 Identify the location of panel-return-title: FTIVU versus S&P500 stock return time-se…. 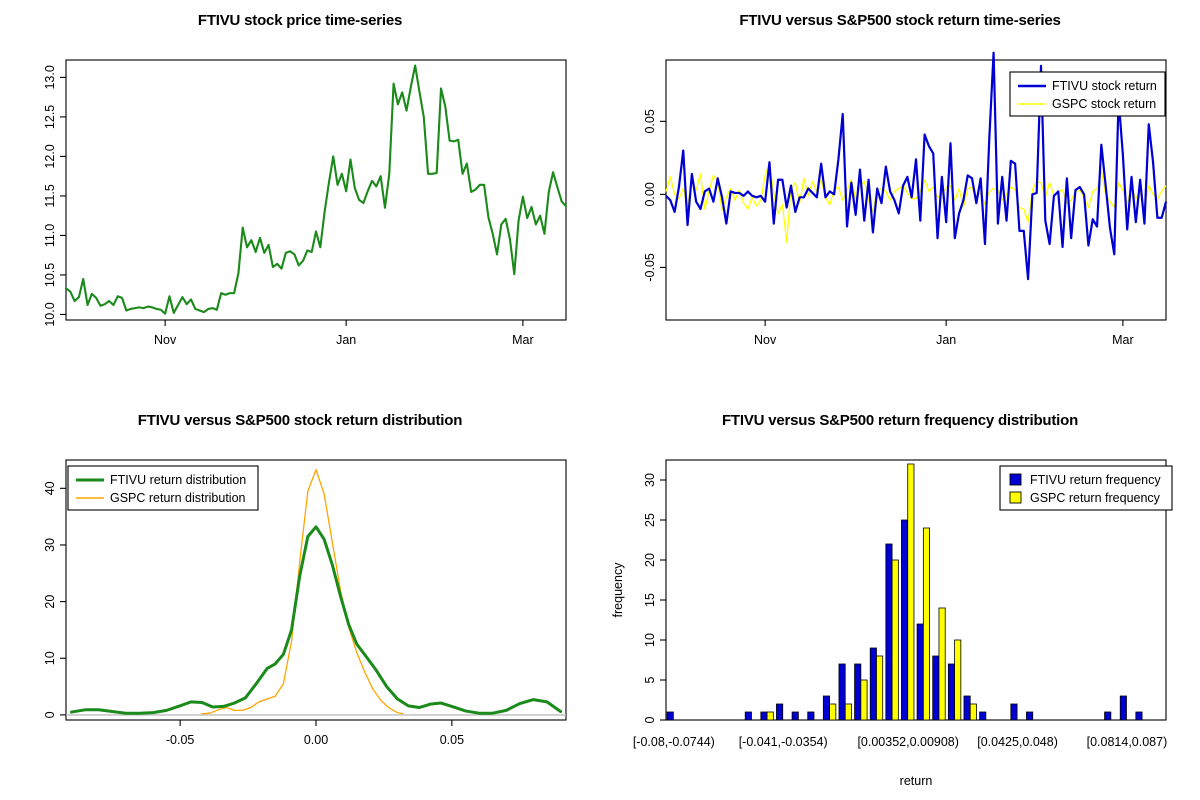
(900, 20).